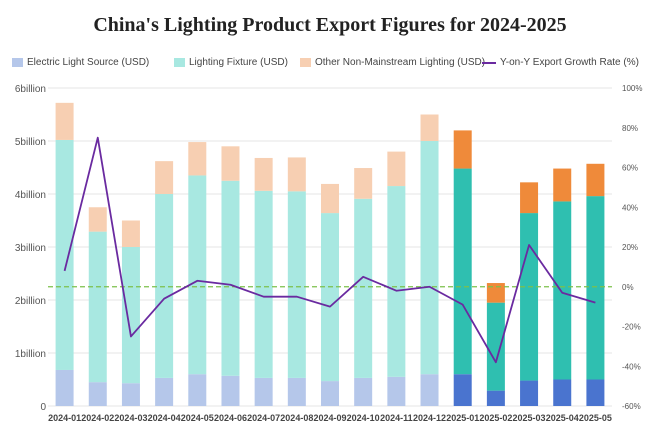 Image resolution: width=660 pixels, height=440 pixels. What do you see at coordinates (631, 327) in the screenshot?
I see `y-right-tick-label: -20%` at bounding box center [631, 327].